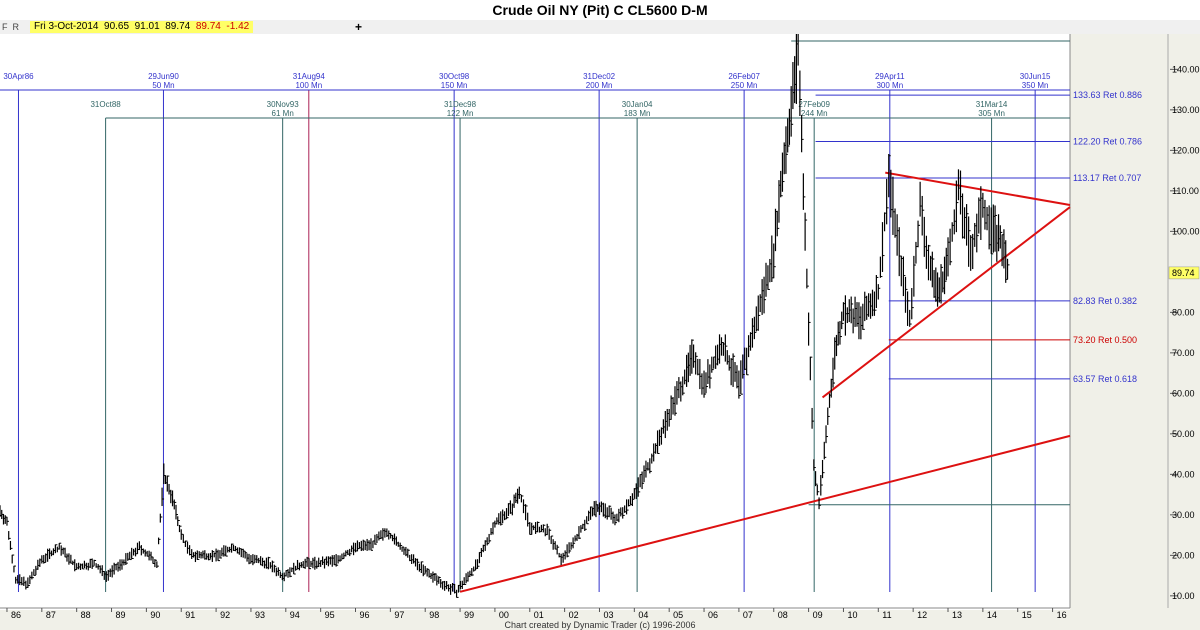 Image resolution: width=1200 pixels, height=630 pixels. Describe the element at coordinates (5, 27) in the screenshot. I see `f-button: F` at that location.